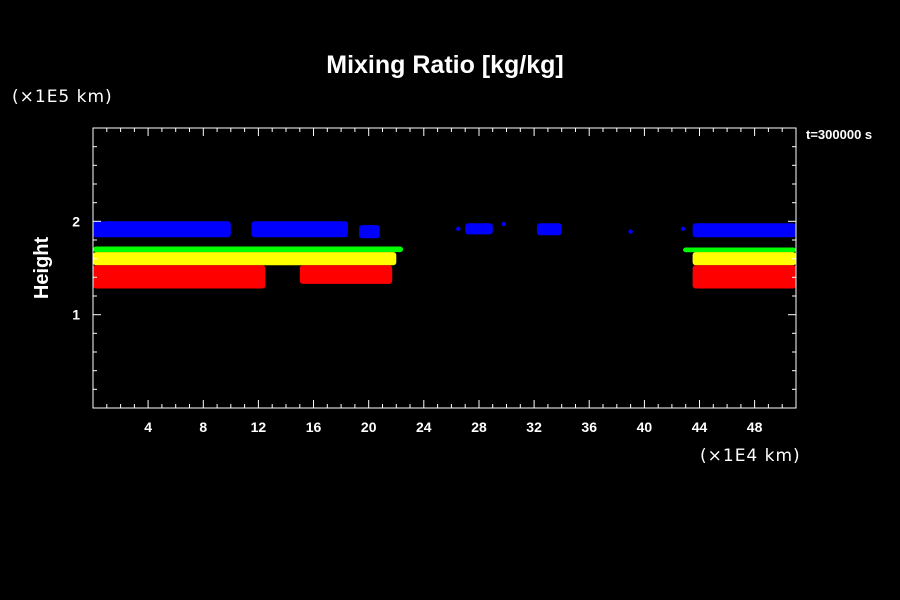 The width and height of the screenshot is (900, 600). Describe the element at coordinates (203, 427) in the screenshot. I see `x-tick-label-8: 8` at that location.